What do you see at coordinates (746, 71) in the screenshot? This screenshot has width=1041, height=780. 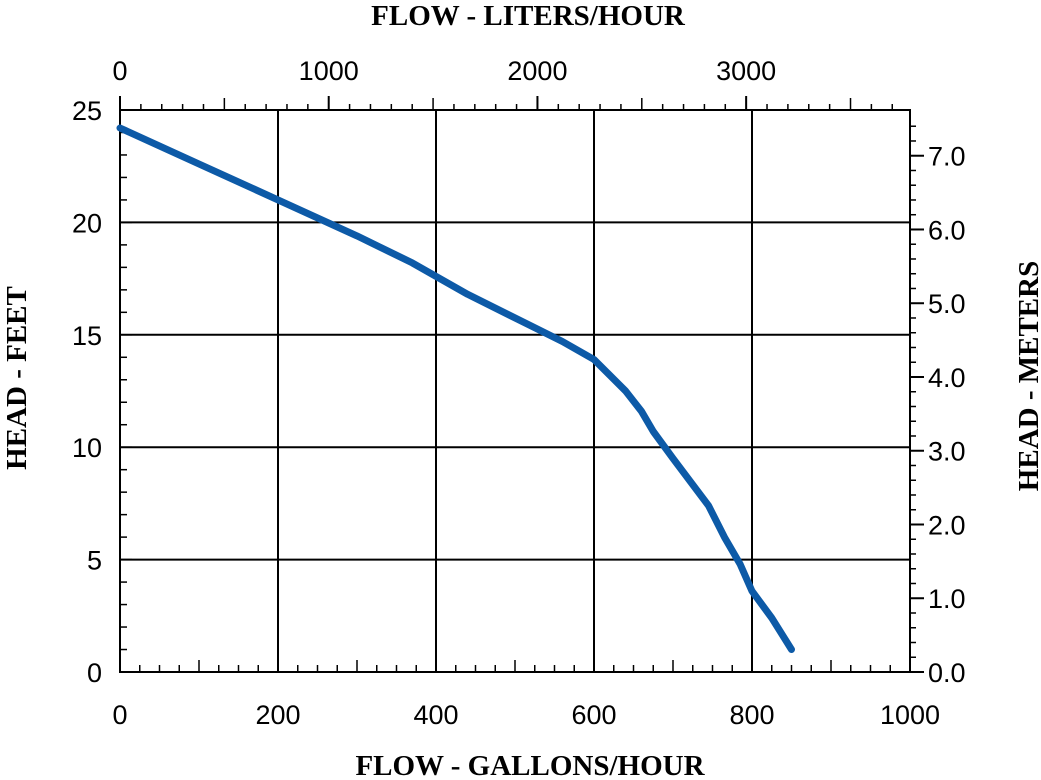 I see `x2-tick-label: 3000` at bounding box center [746, 71].